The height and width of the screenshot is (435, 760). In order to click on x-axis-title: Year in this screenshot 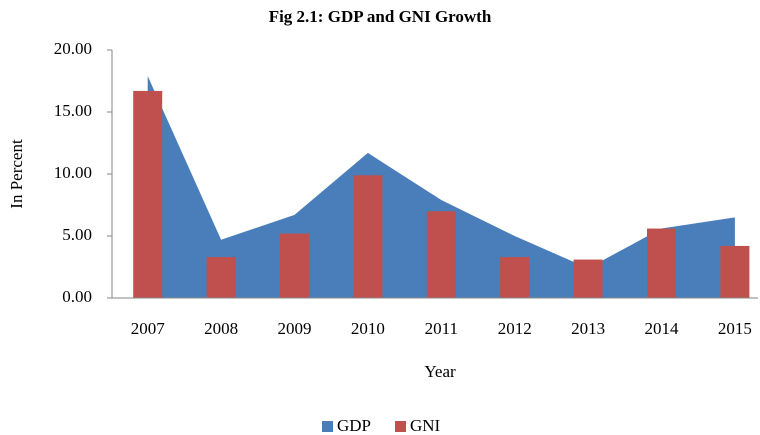, I will do `click(440, 371)`.